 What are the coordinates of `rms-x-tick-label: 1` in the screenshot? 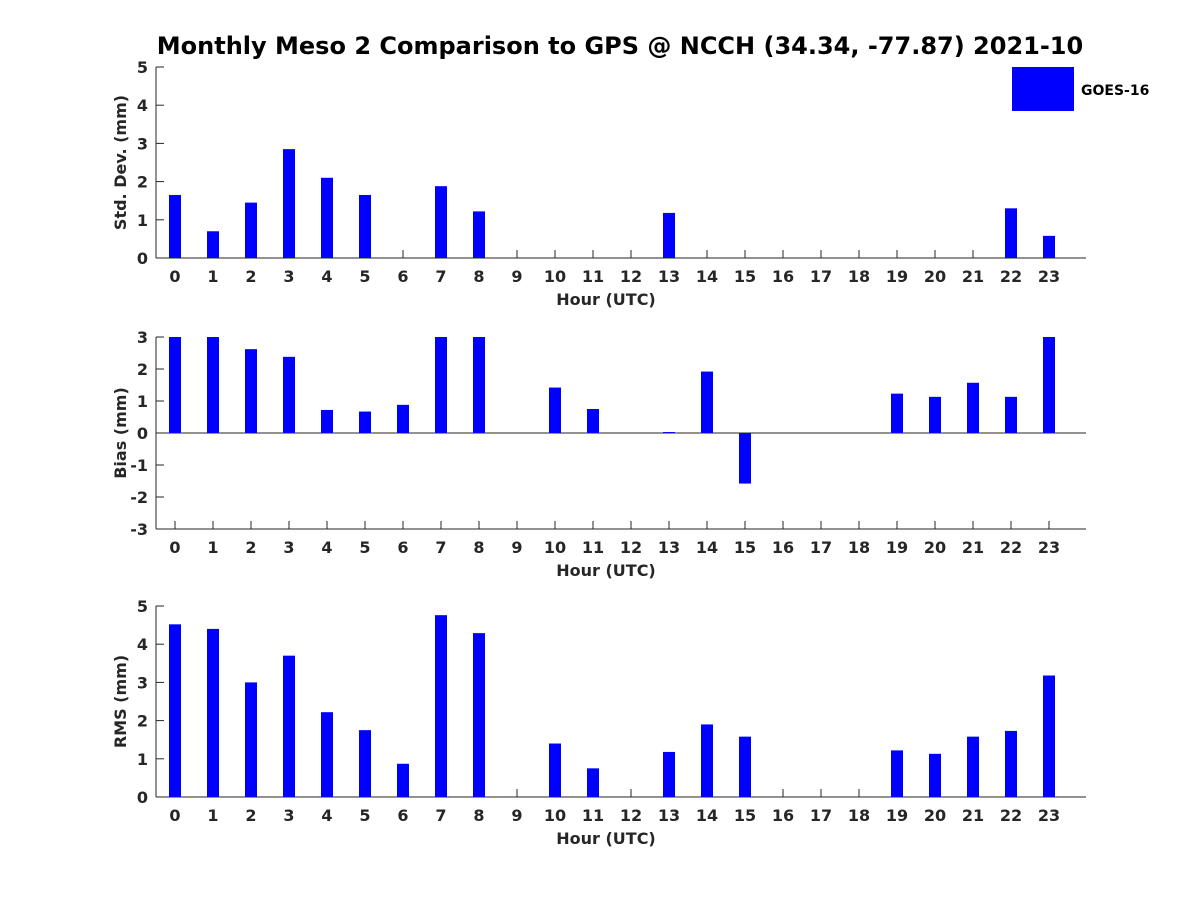 It's located at (212, 815).